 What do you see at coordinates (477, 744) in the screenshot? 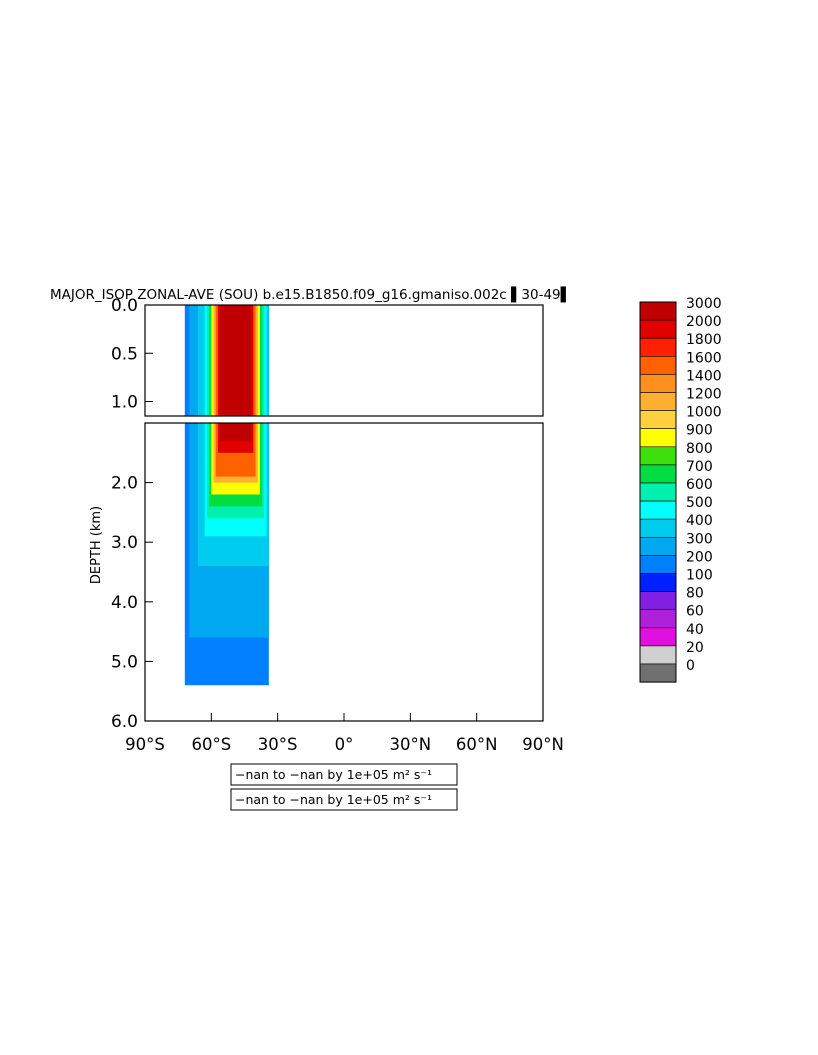
I see `x-tick-label: 60°N` at bounding box center [477, 744].